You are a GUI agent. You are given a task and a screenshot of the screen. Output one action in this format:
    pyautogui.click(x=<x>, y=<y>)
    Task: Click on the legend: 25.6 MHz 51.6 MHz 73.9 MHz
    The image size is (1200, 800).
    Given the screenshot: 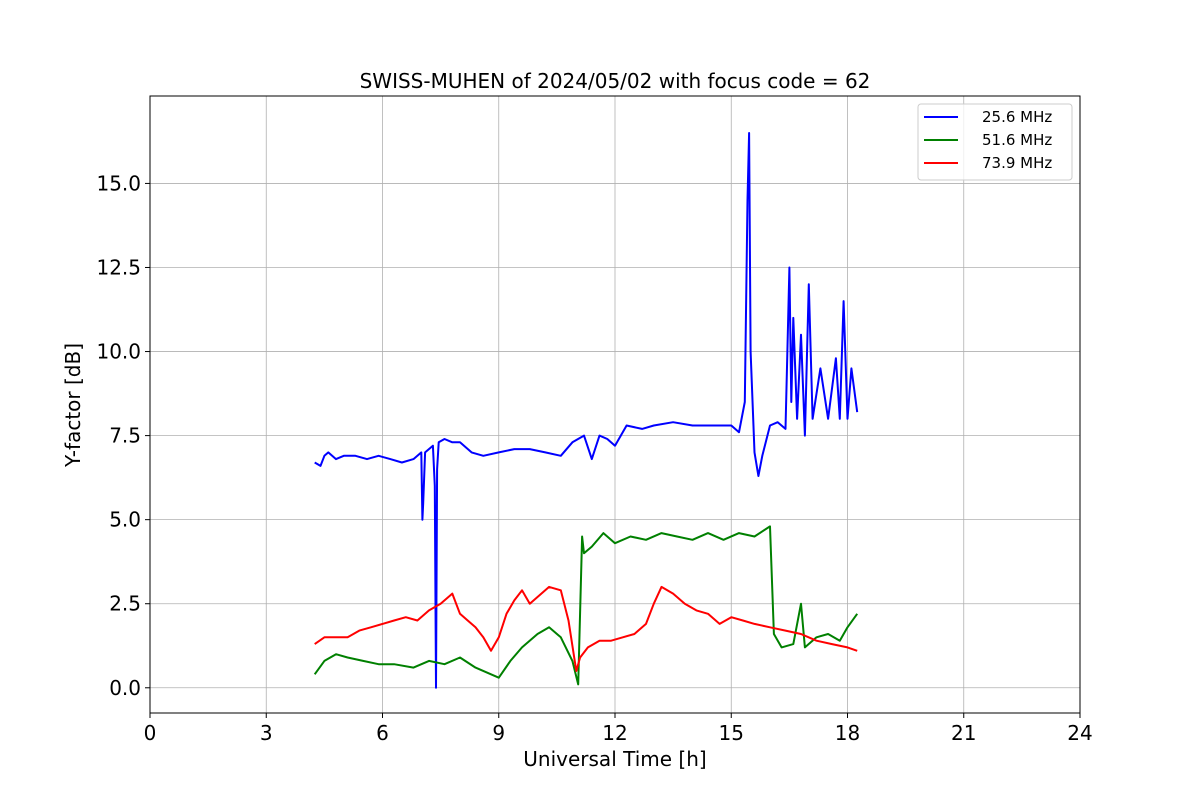 What is the action you would take?
    pyautogui.click(x=995, y=142)
    